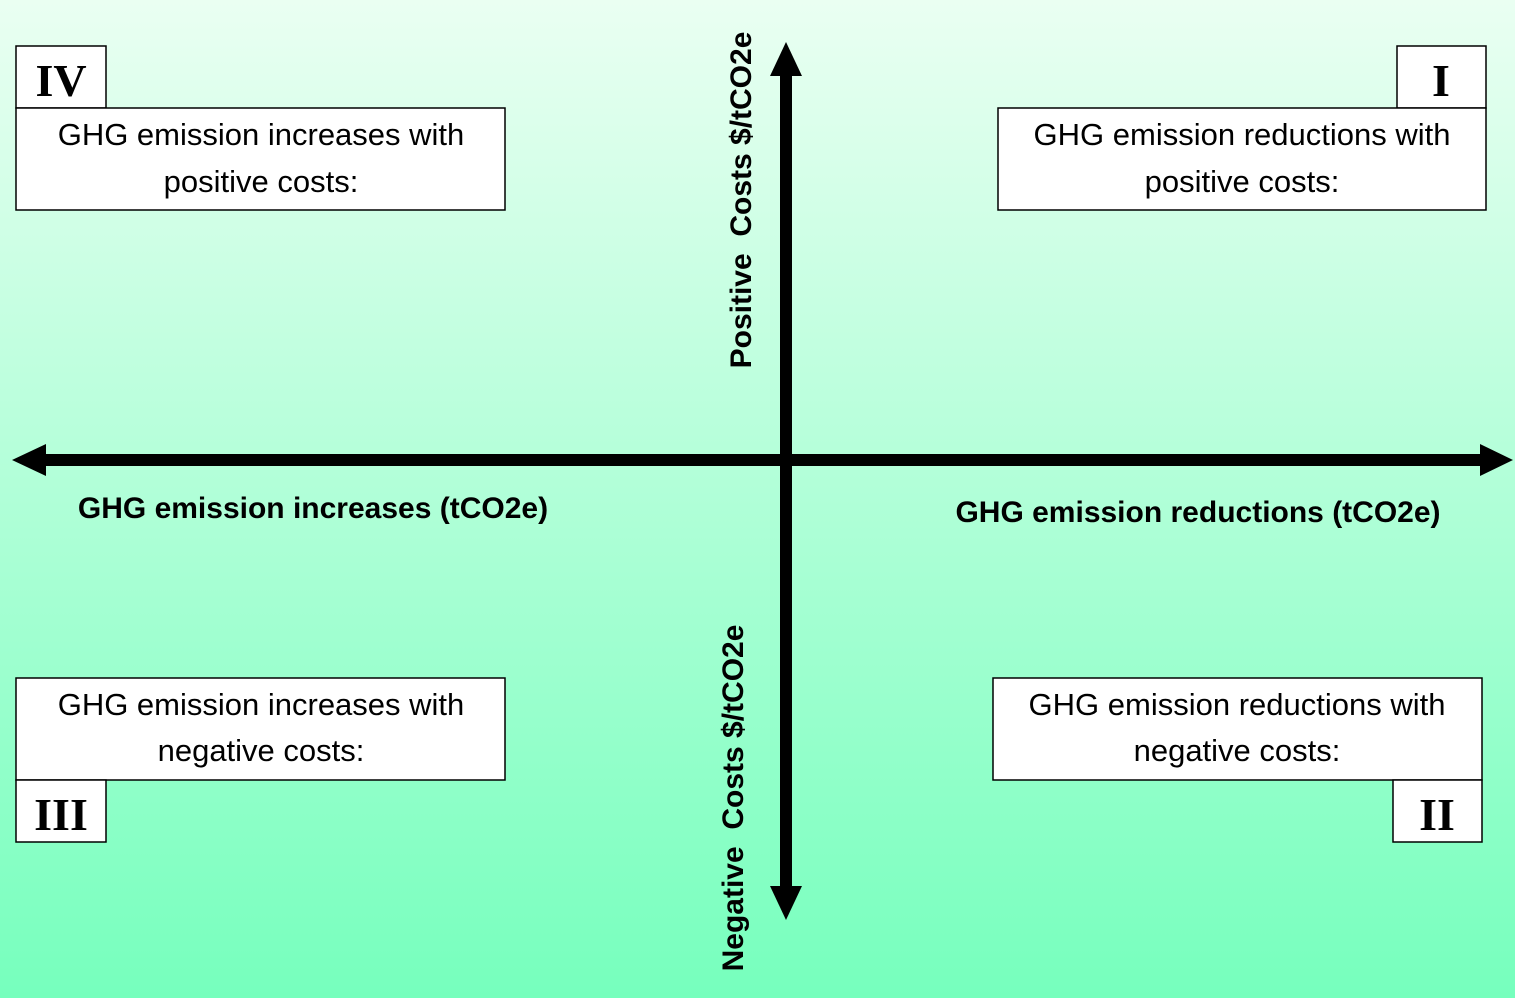 This screenshot has width=1515, height=998. Describe the element at coordinates (1496, 460) in the screenshot. I see `x-axis-arrow-right` at that location.